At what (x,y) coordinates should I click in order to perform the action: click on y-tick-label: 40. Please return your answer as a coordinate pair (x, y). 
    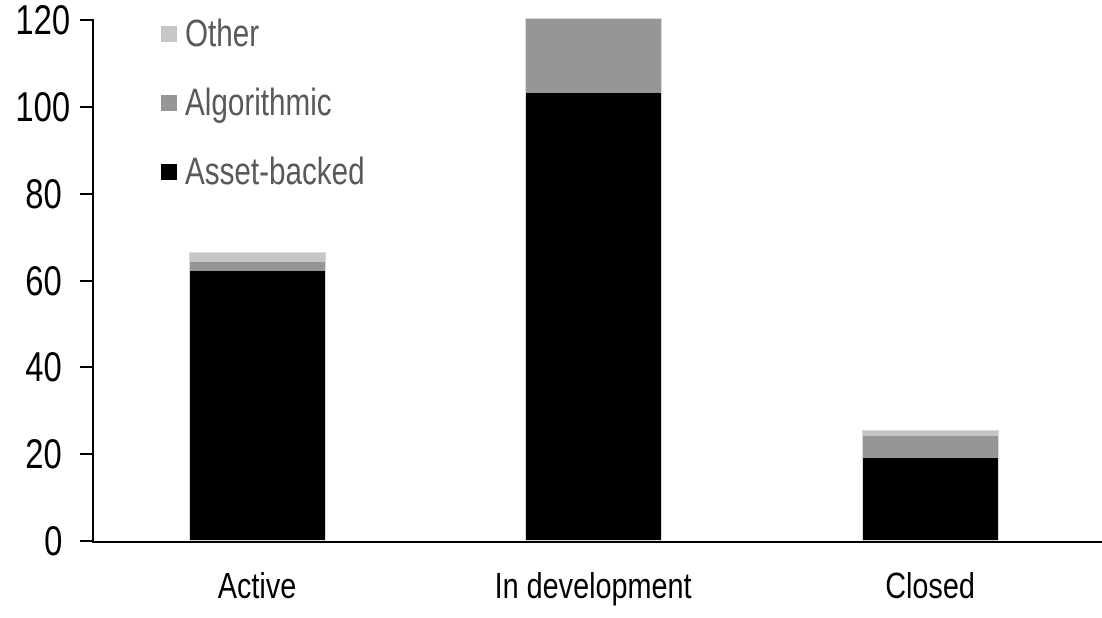
    Looking at the image, I should click on (31, 367).